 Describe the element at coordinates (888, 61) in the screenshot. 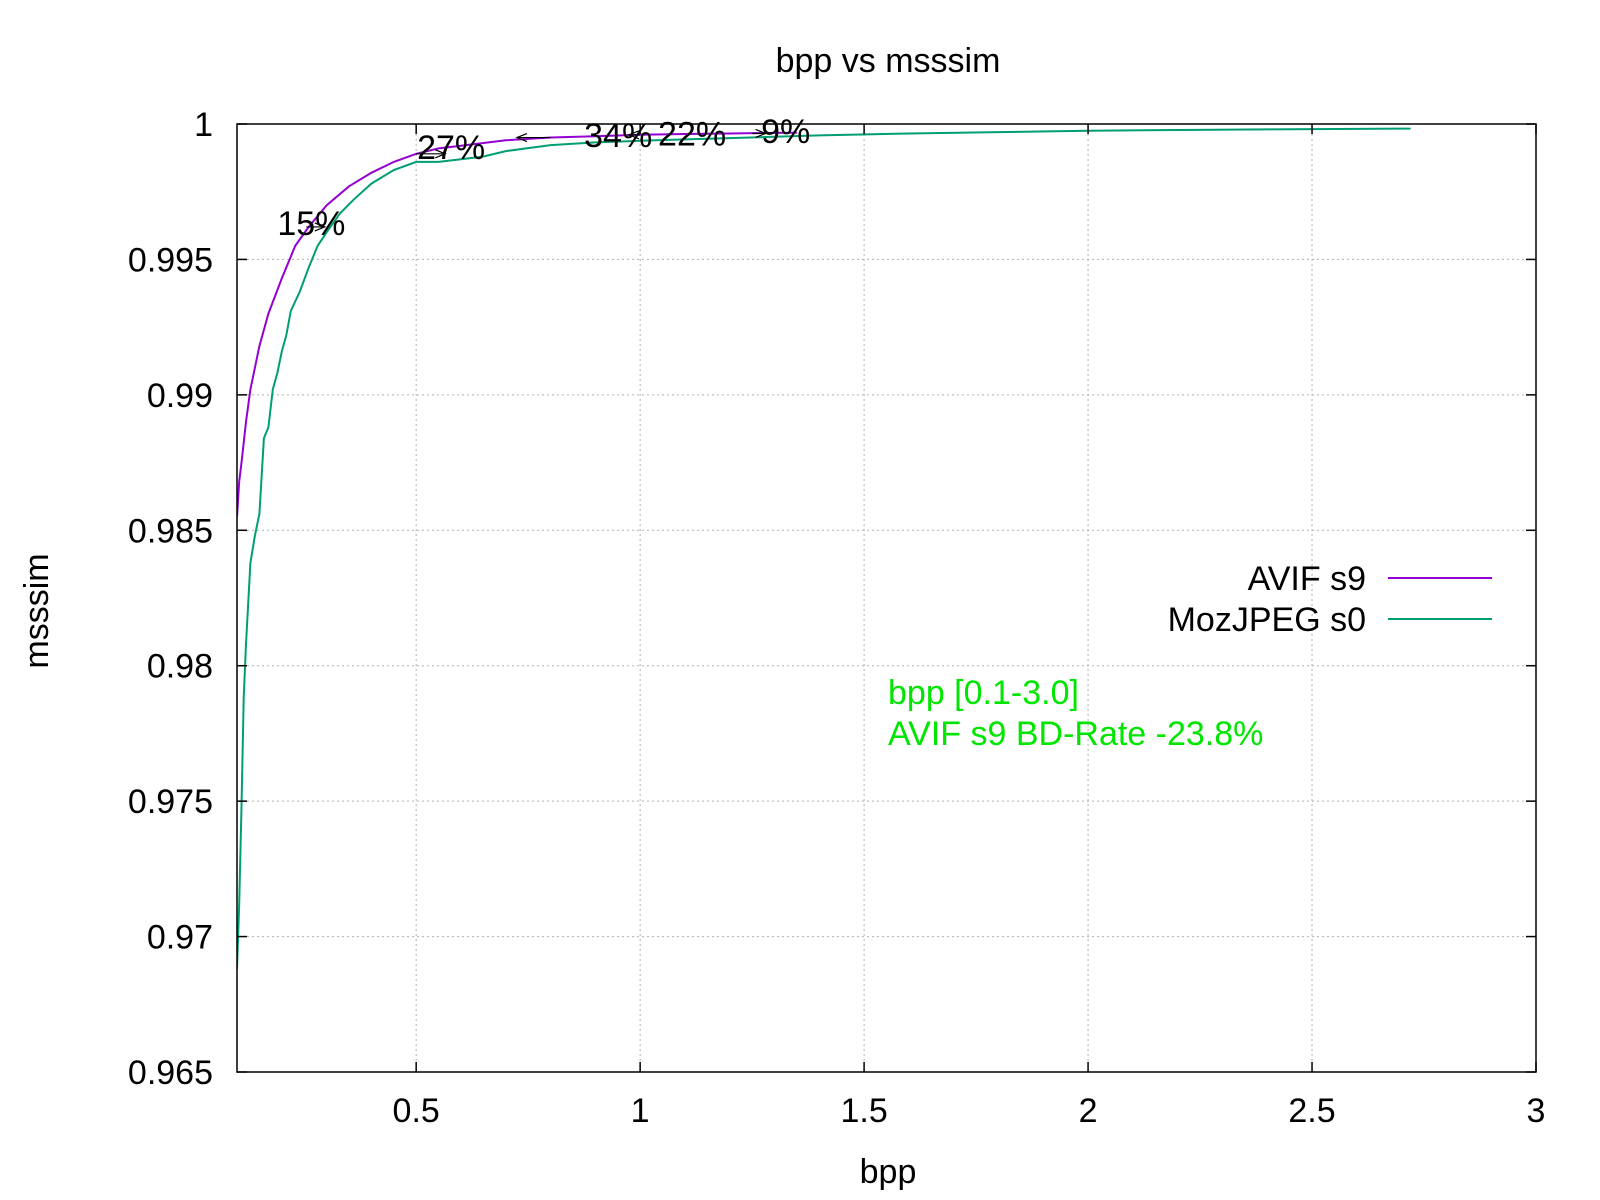

I see `chart-title: bpp vs msssim` at that location.